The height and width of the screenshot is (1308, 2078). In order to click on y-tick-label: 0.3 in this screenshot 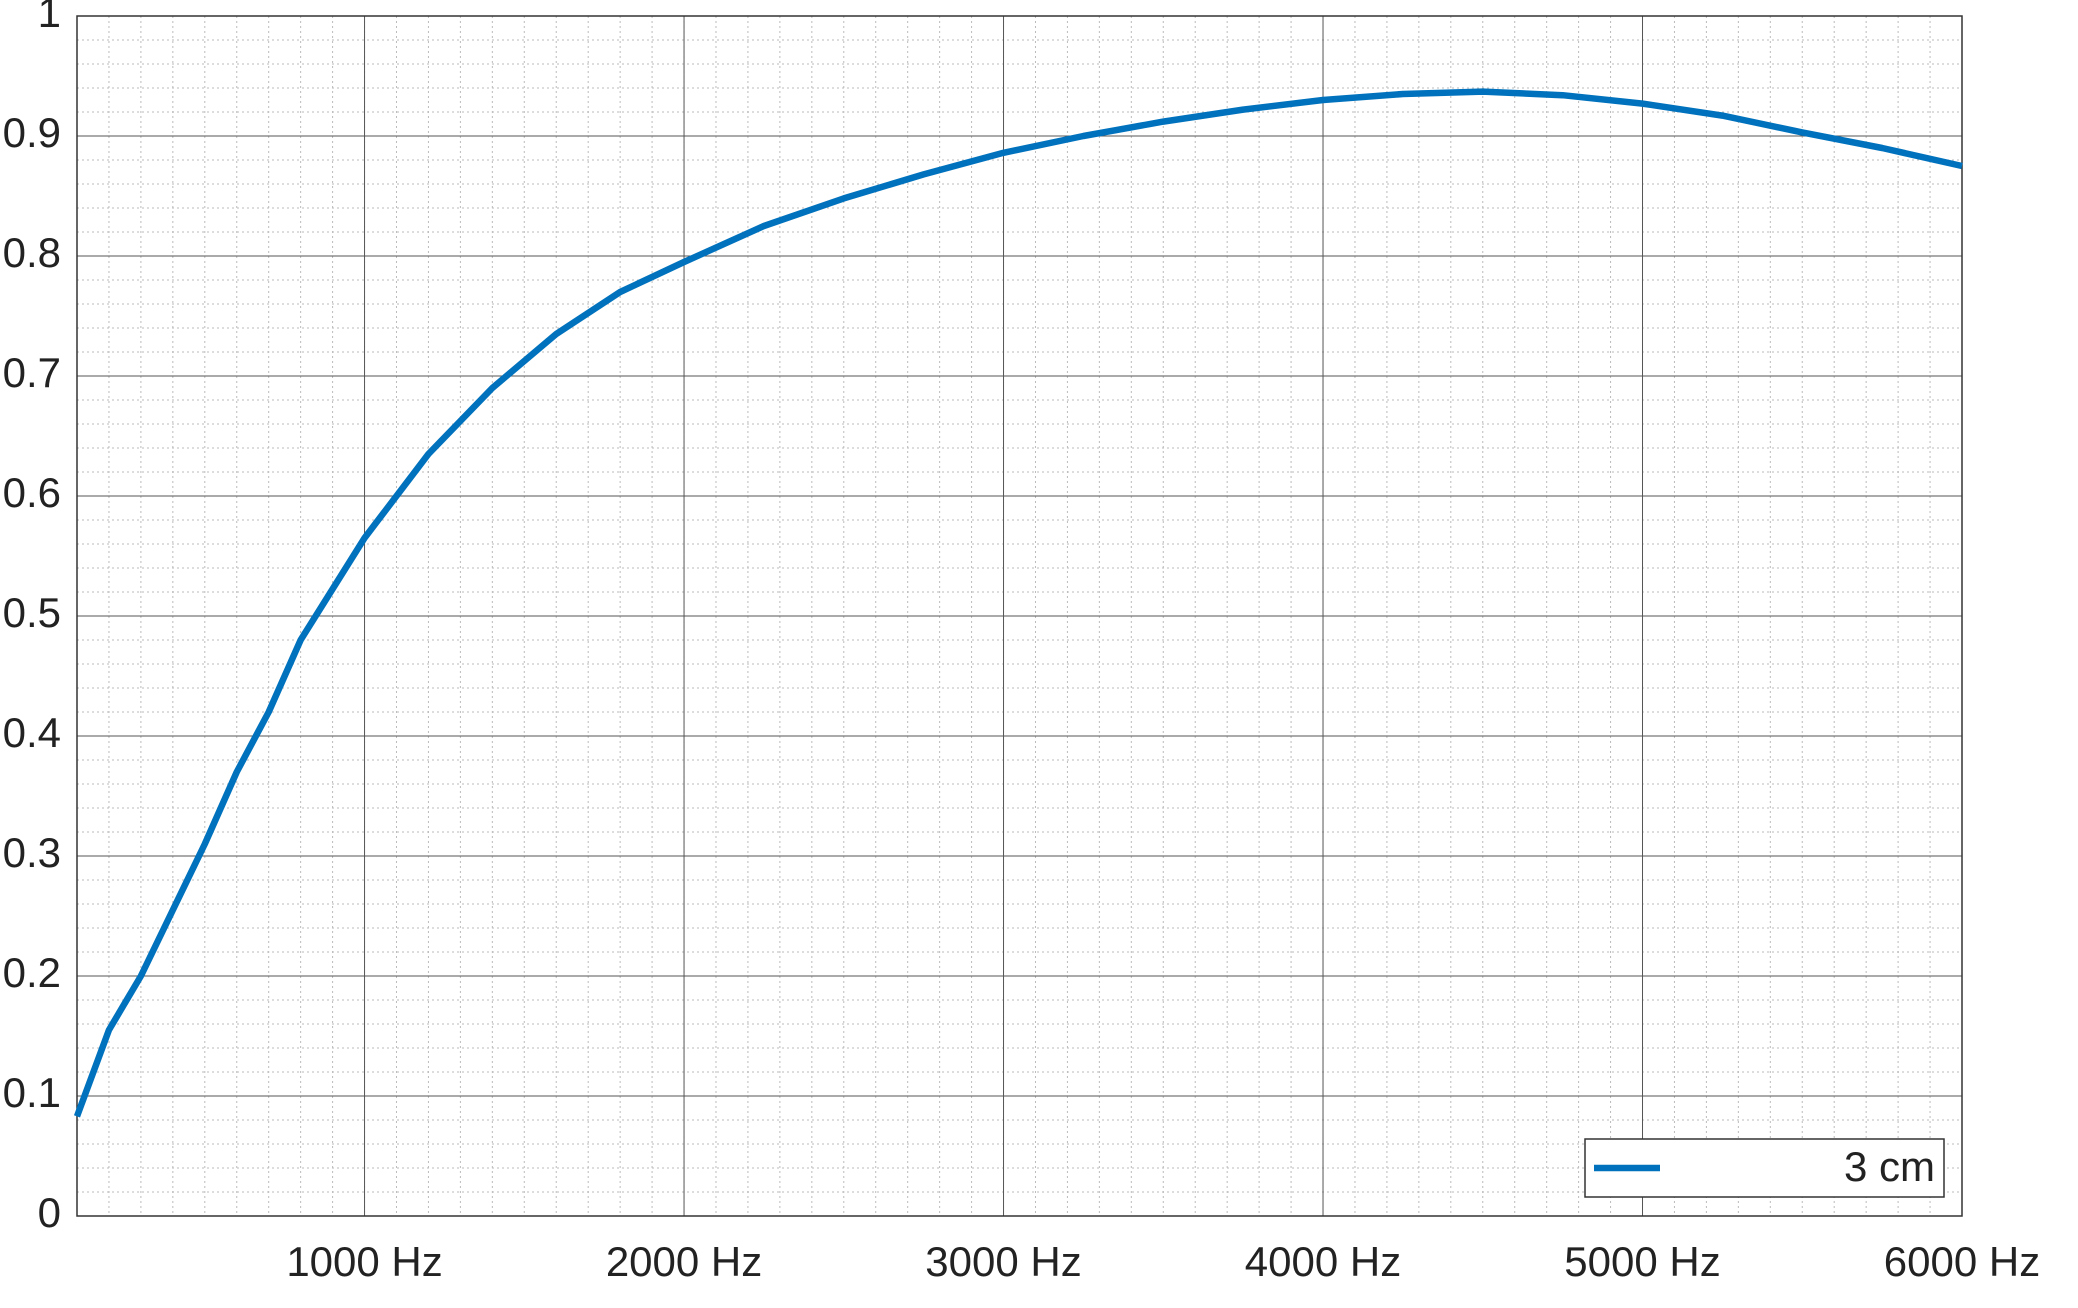, I will do `click(32, 852)`.